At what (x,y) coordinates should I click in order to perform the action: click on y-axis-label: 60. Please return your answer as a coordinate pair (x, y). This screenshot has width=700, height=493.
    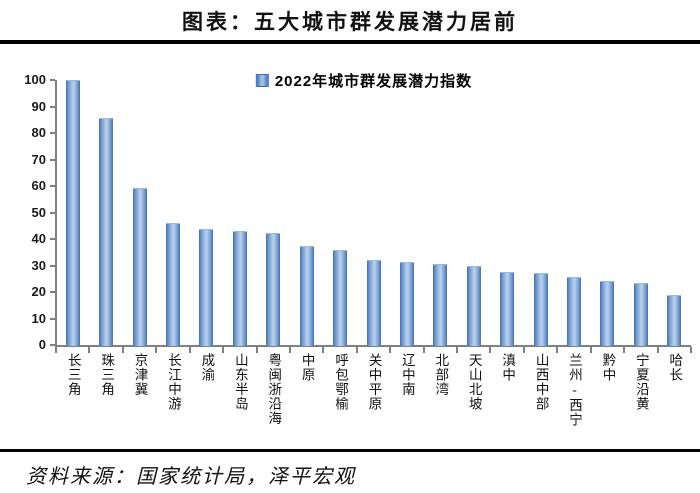
    Looking at the image, I should click on (38, 185).